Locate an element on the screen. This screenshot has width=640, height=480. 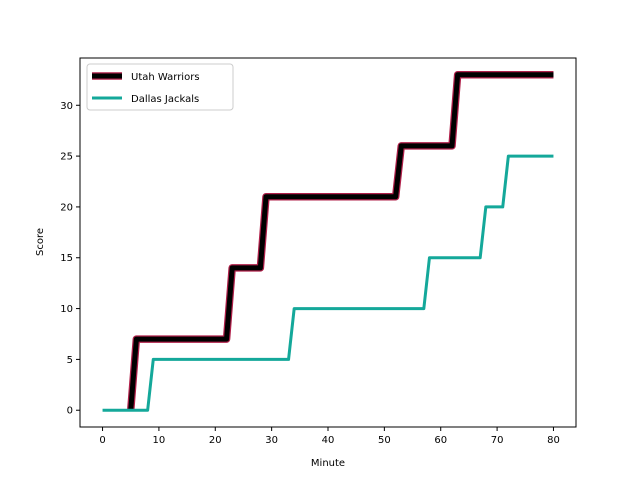
y-tick-label: 20 is located at coordinates (66, 207).